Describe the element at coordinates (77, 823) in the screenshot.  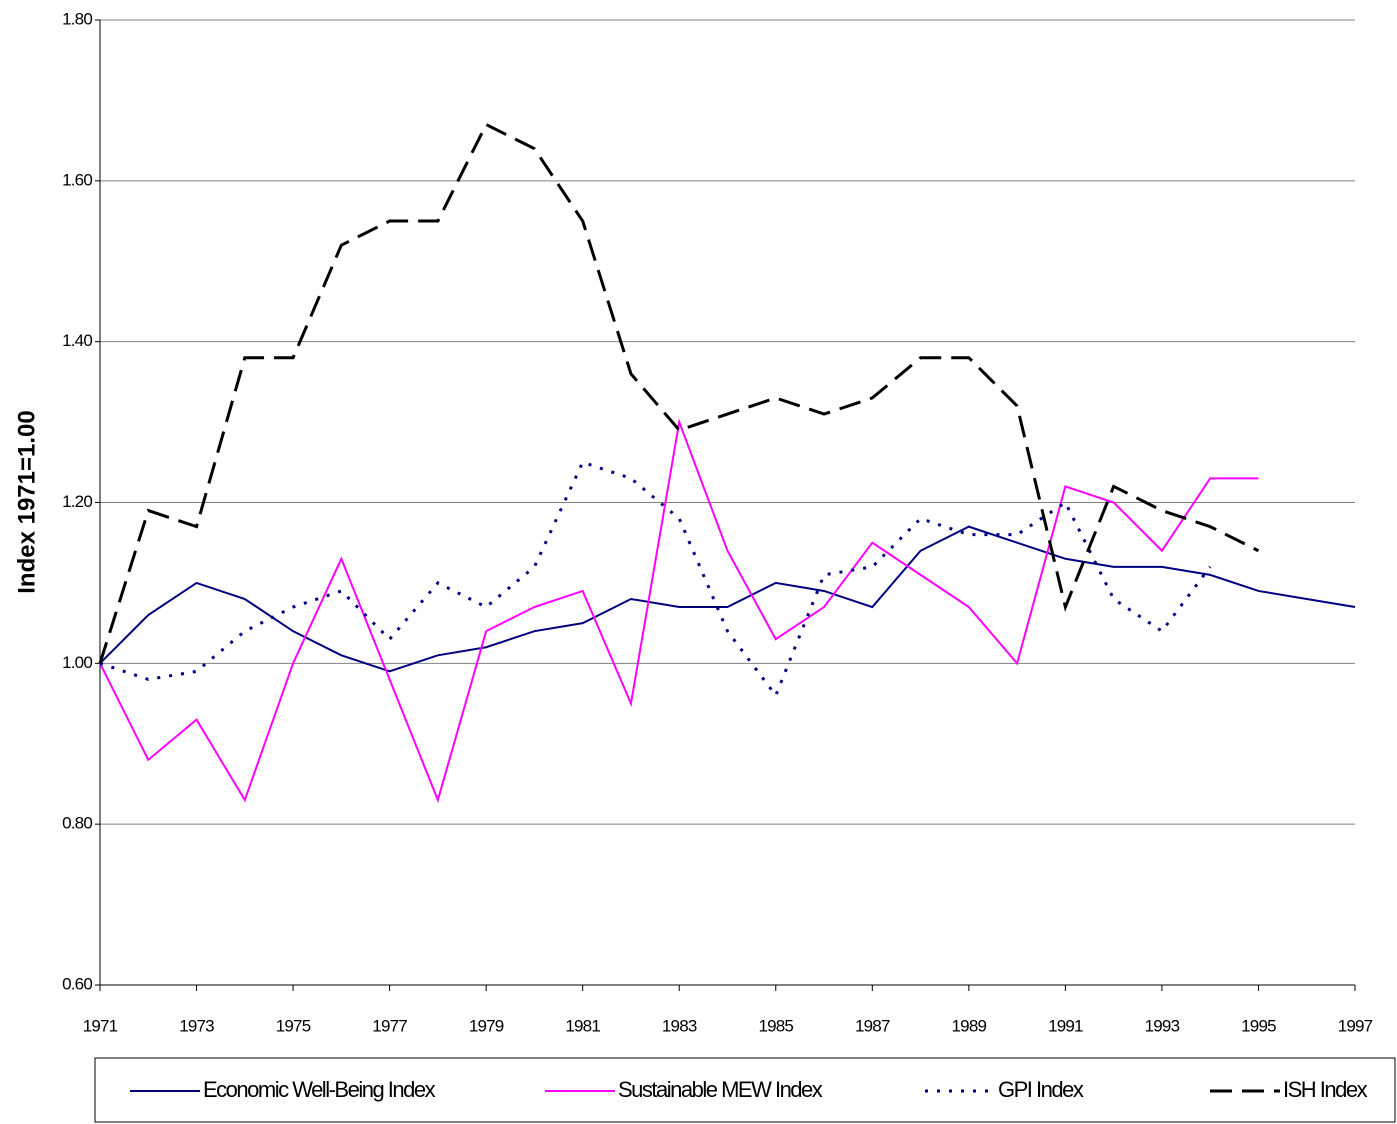
I see `y-tick-label: 0.80` at that location.